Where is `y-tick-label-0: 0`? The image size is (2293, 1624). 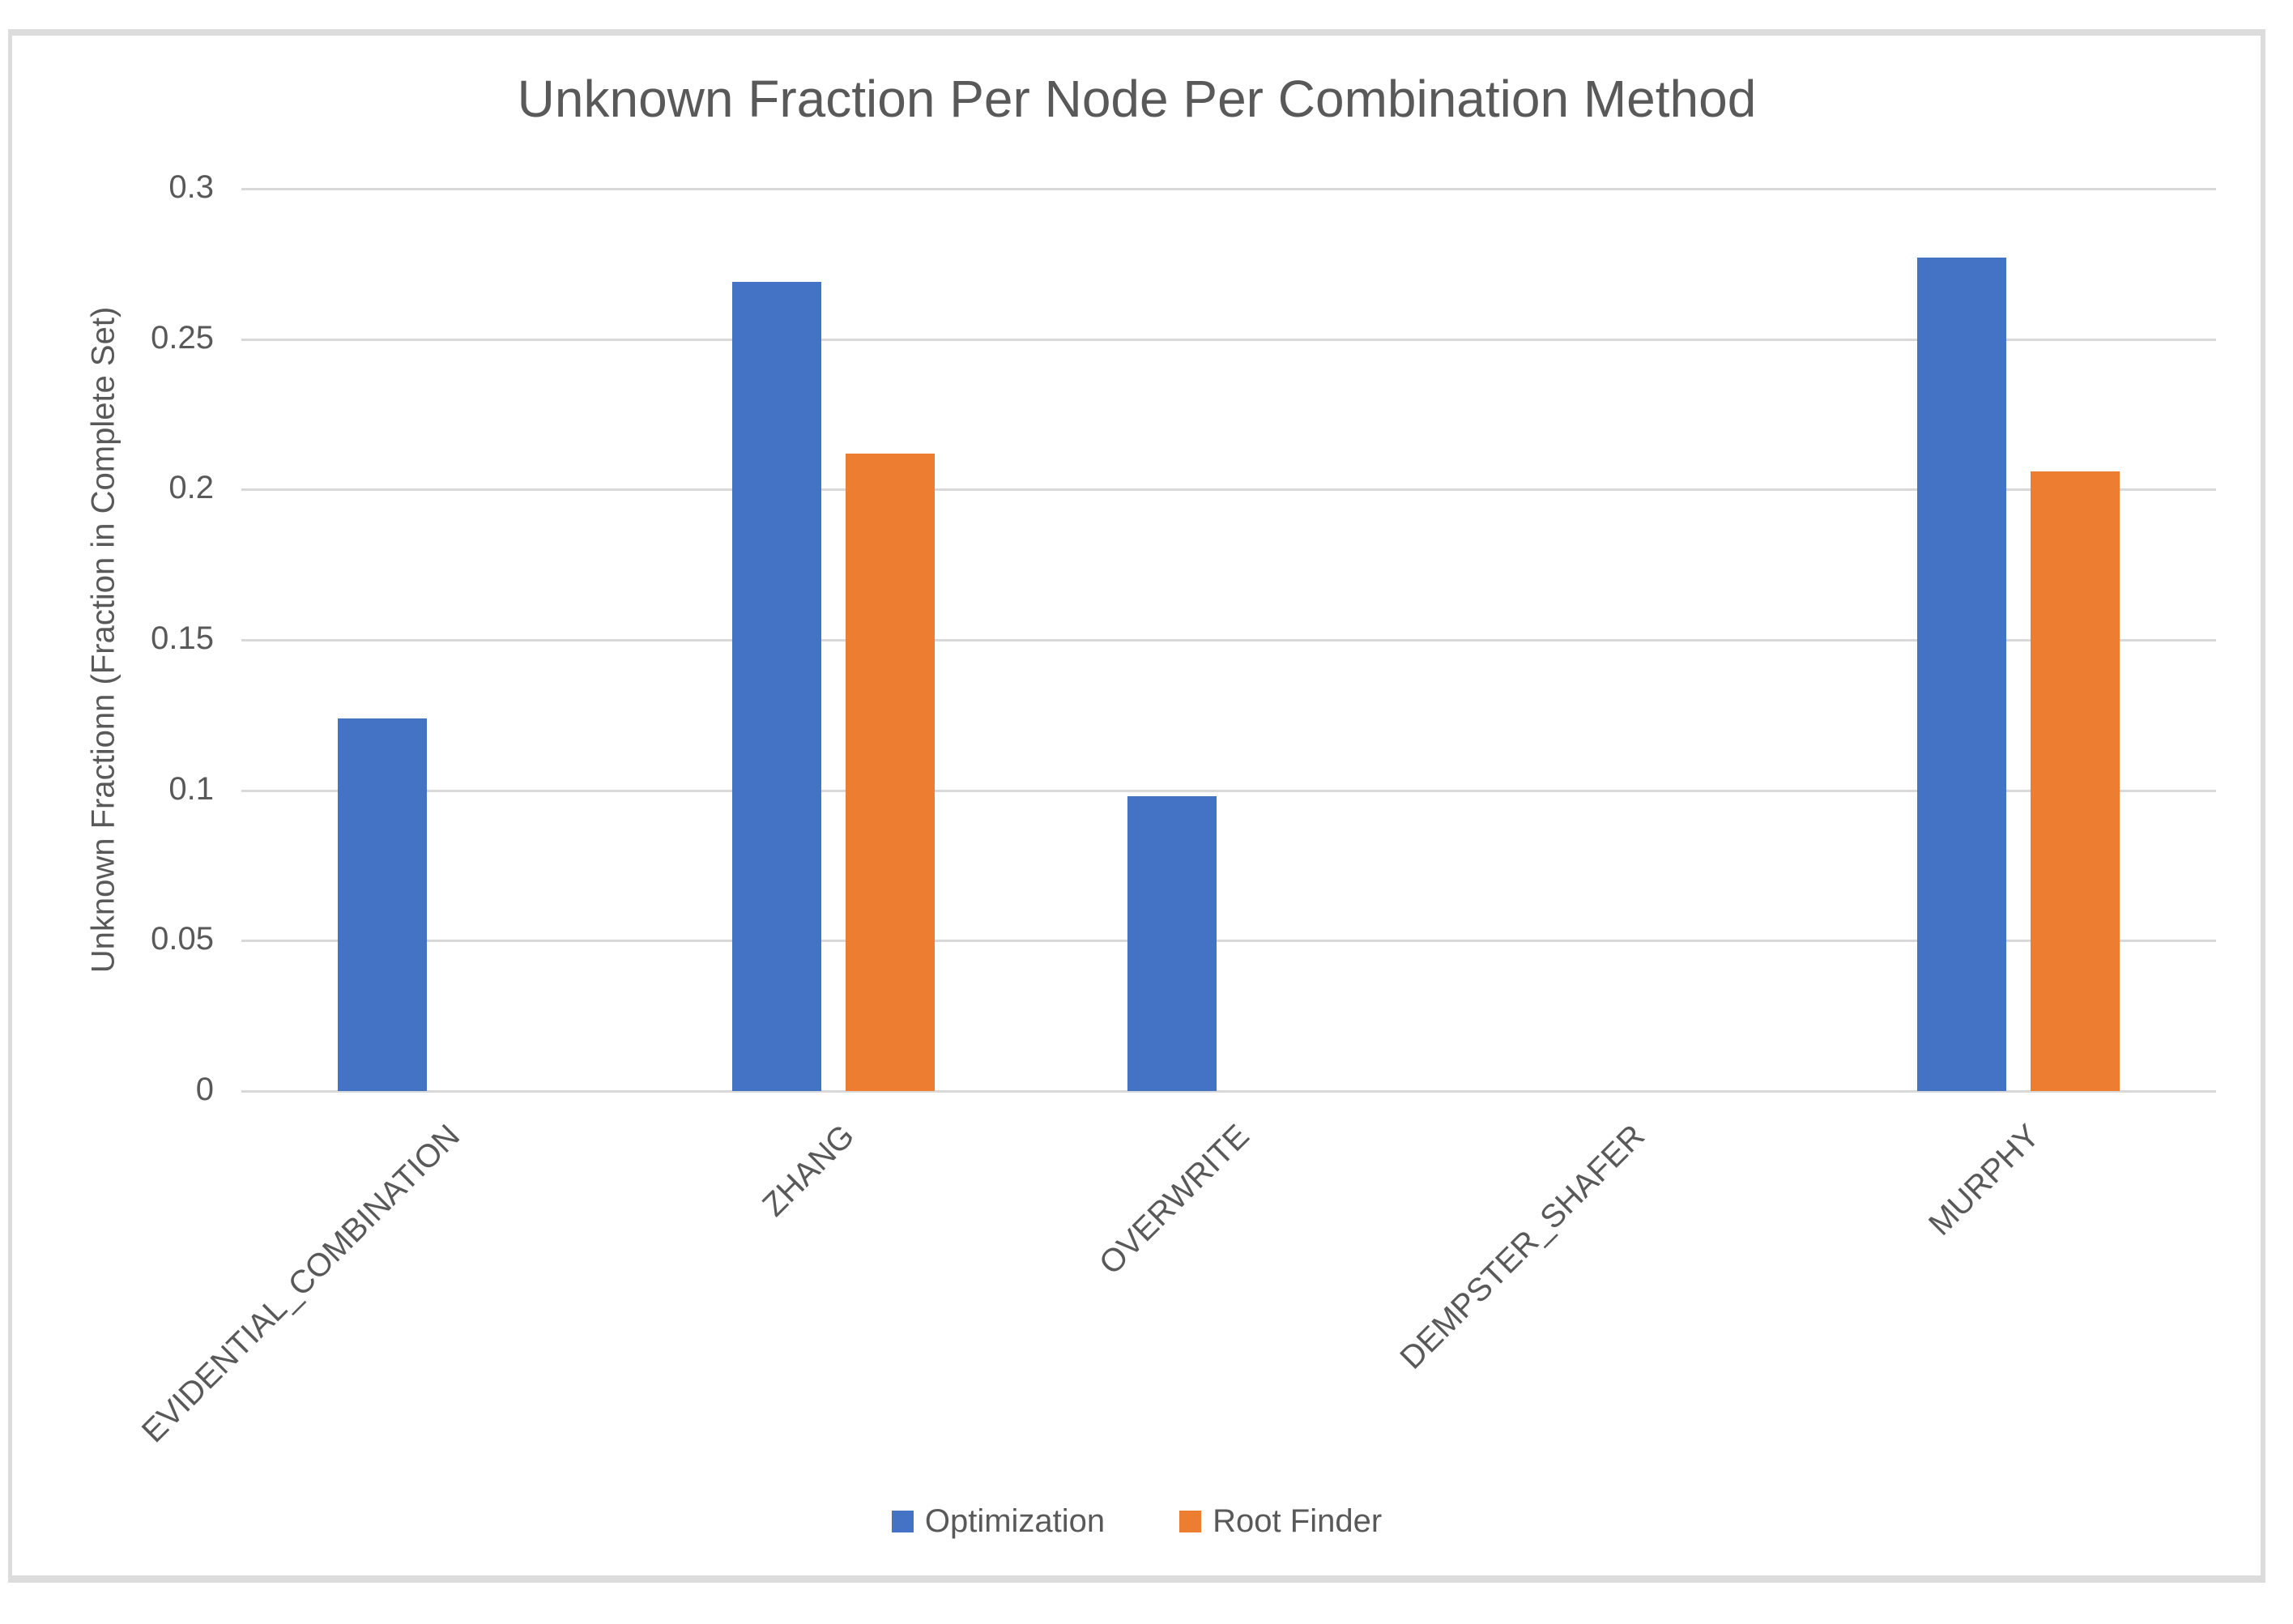
y-tick-label-0: 0 is located at coordinates (204, 1089).